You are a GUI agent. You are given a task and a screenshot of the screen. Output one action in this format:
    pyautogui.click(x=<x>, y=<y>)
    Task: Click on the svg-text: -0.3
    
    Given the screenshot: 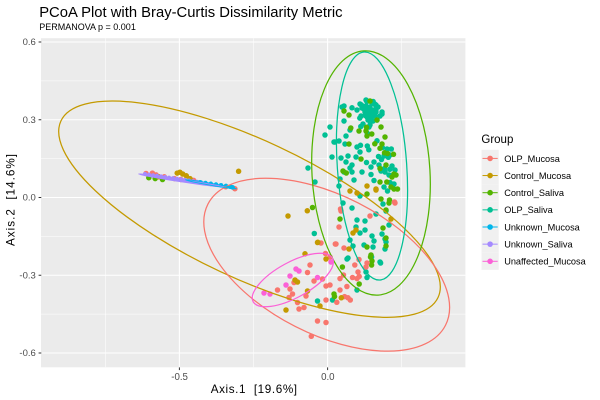 What is the action you would take?
    pyautogui.click(x=27, y=275)
    